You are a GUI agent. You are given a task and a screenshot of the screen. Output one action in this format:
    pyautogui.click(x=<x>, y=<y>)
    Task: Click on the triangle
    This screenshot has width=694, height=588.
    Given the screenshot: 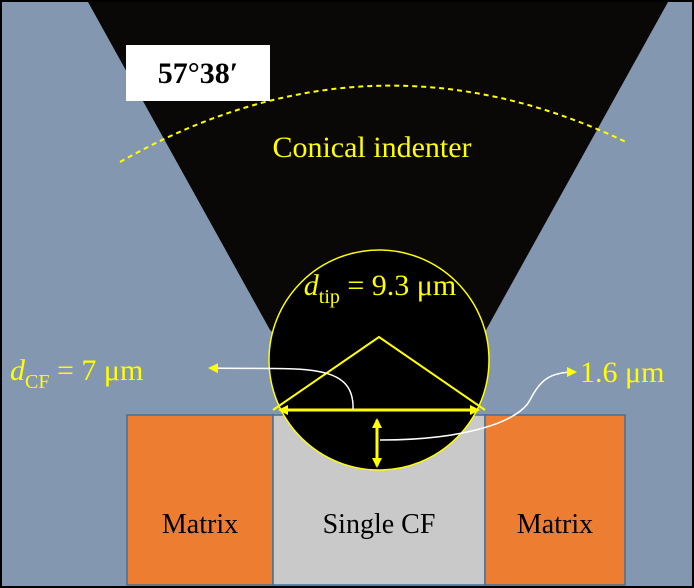 What is the action you would take?
    pyautogui.click(x=379, y=373)
    